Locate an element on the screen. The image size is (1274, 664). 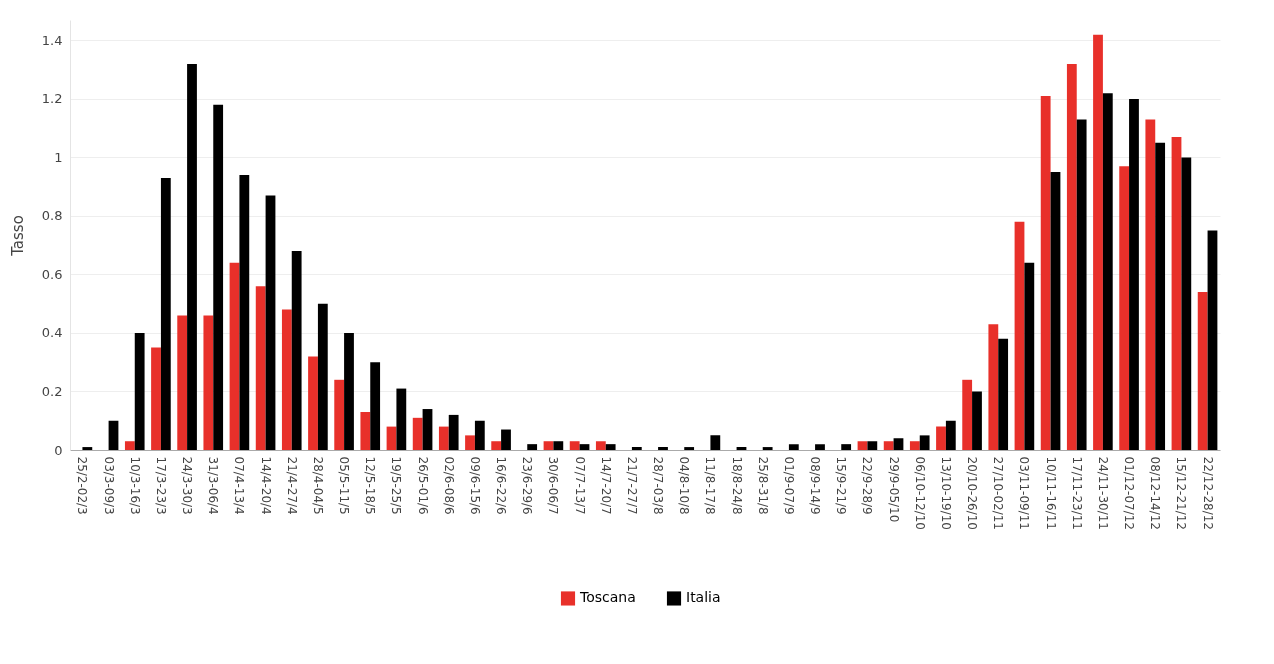
x-tick-label: 07/4-13/4 is located at coordinates (239, 485).